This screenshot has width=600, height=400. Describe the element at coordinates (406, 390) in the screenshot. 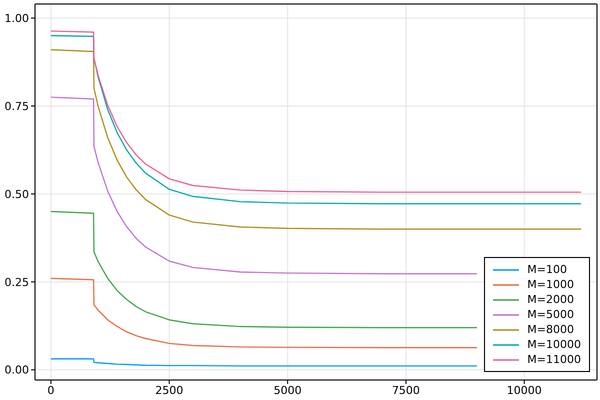

I see `x-tick-label: 7500` at that location.